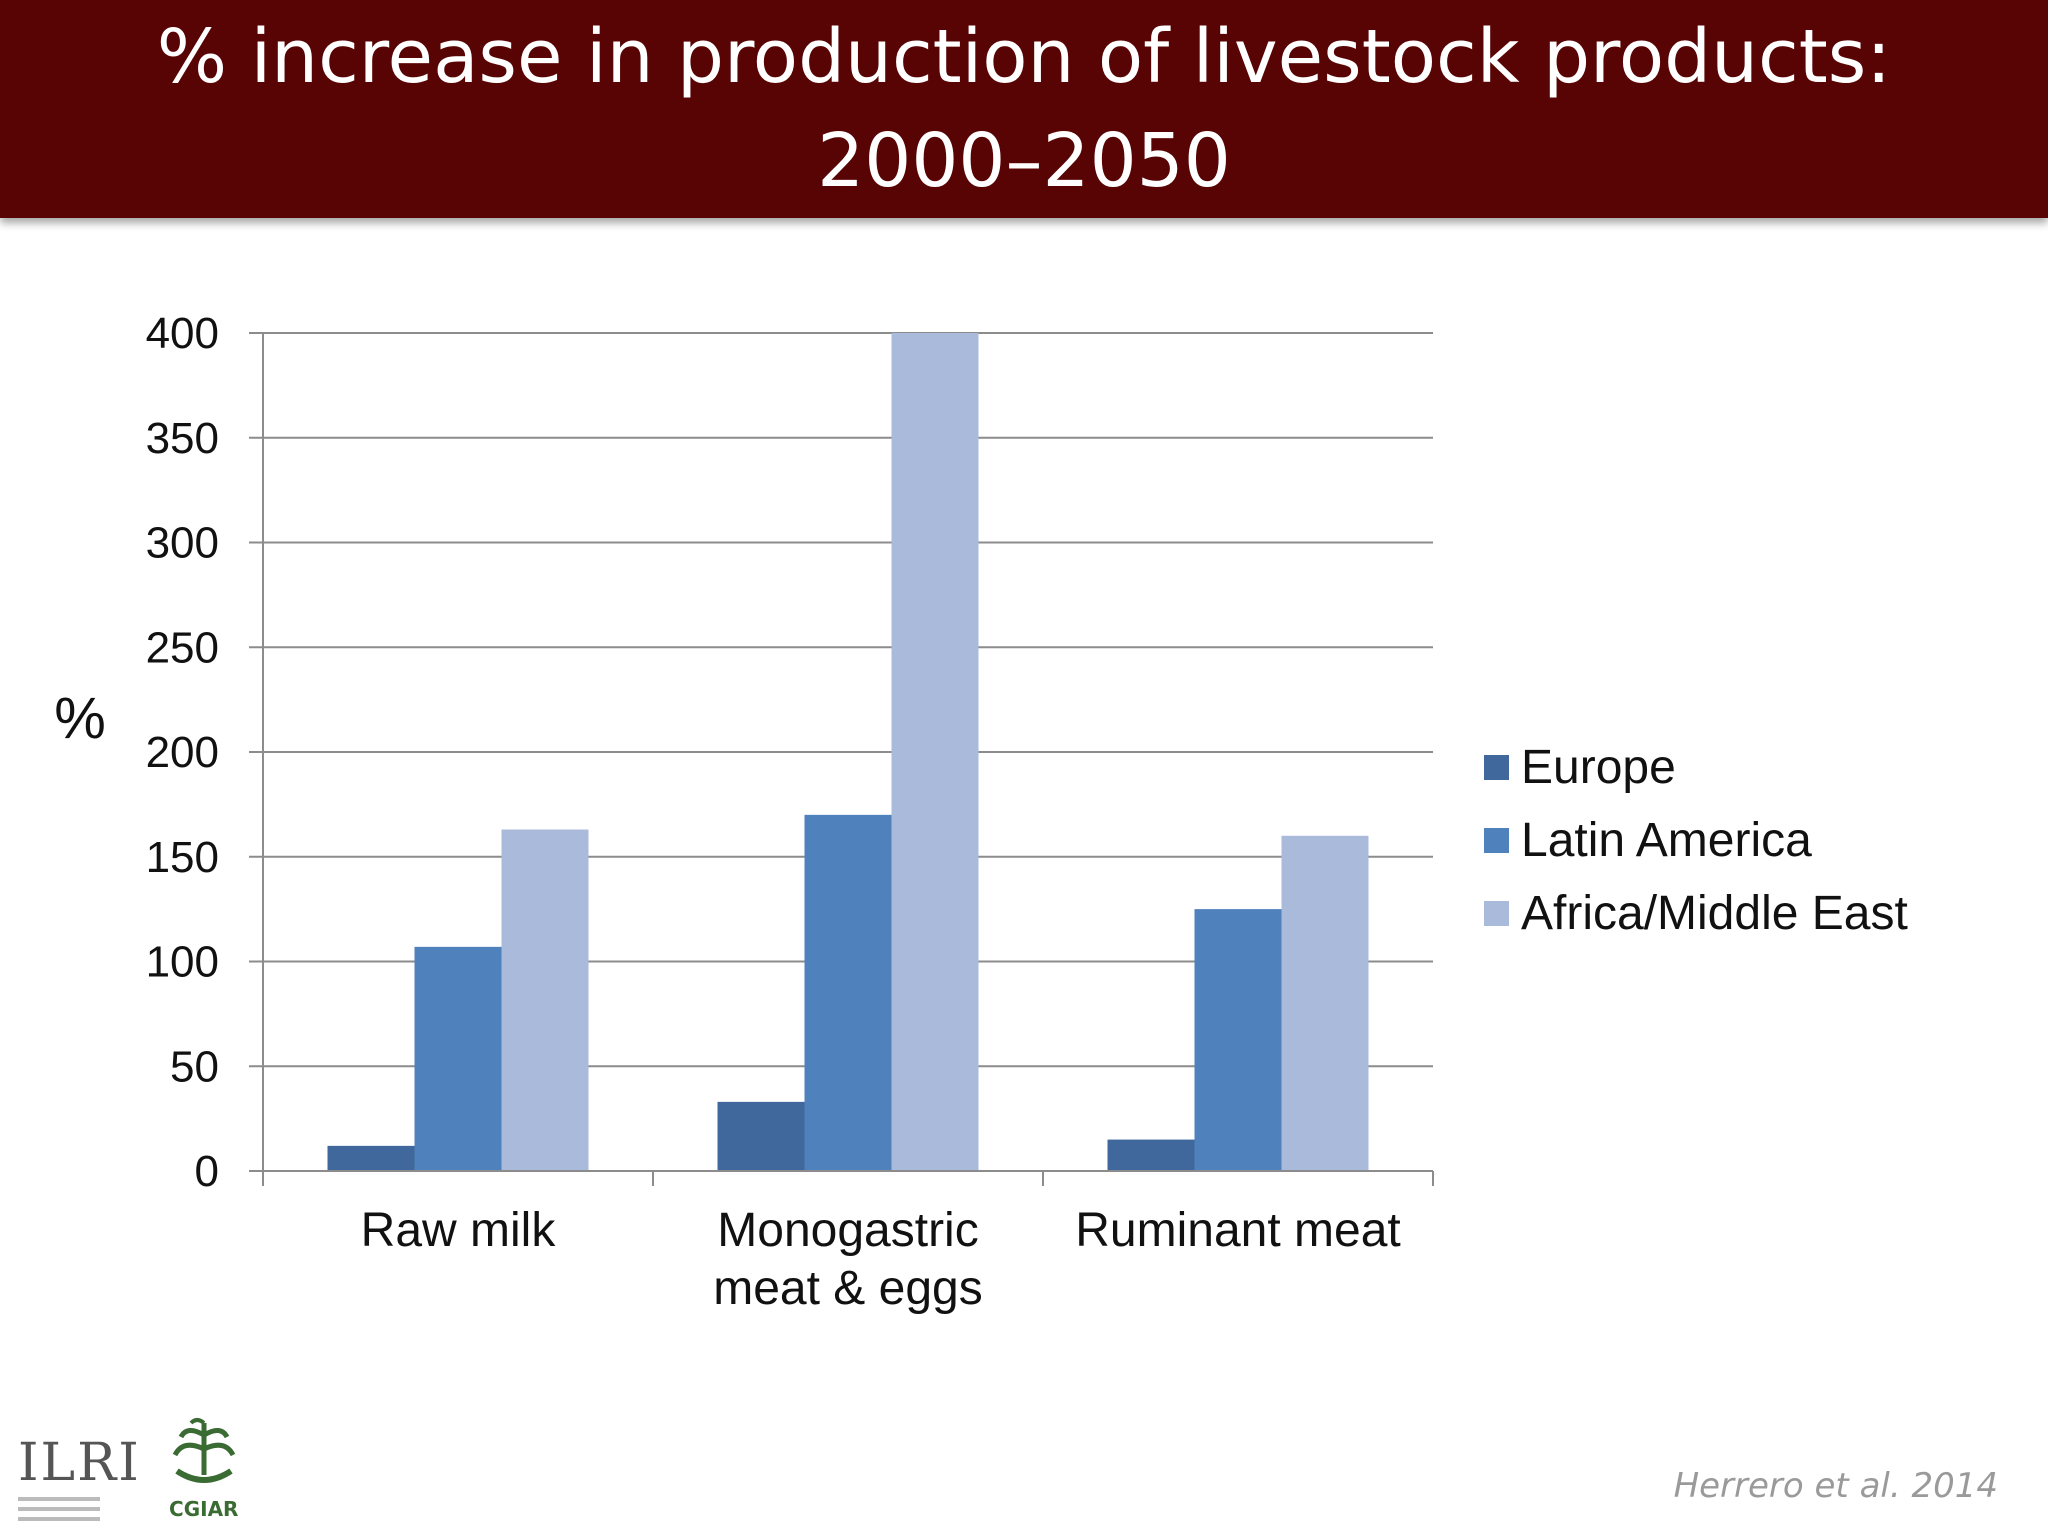 The height and width of the screenshot is (1536, 2048). What do you see at coordinates (847, 1288) in the screenshot?
I see `category-label: meat & eggs` at bounding box center [847, 1288].